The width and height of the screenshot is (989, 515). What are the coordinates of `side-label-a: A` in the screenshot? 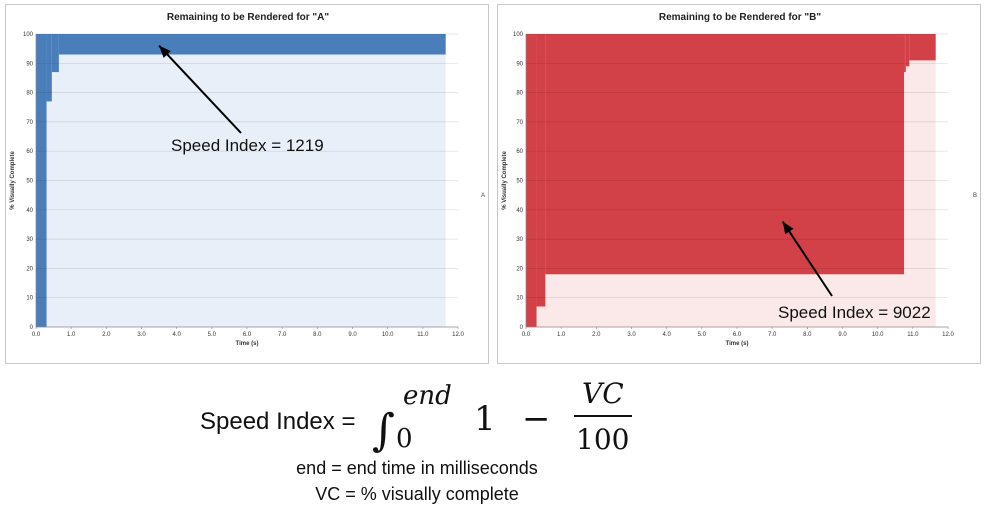 It's located at (483, 196).